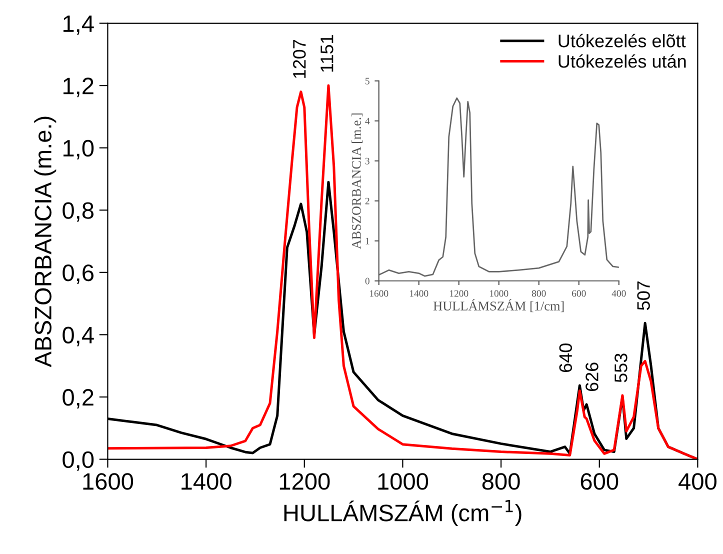 The width and height of the screenshot is (723, 554). What do you see at coordinates (622, 41) in the screenshot?
I see `legend-label: Utókezelés elõtt` at bounding box center [622, 41].